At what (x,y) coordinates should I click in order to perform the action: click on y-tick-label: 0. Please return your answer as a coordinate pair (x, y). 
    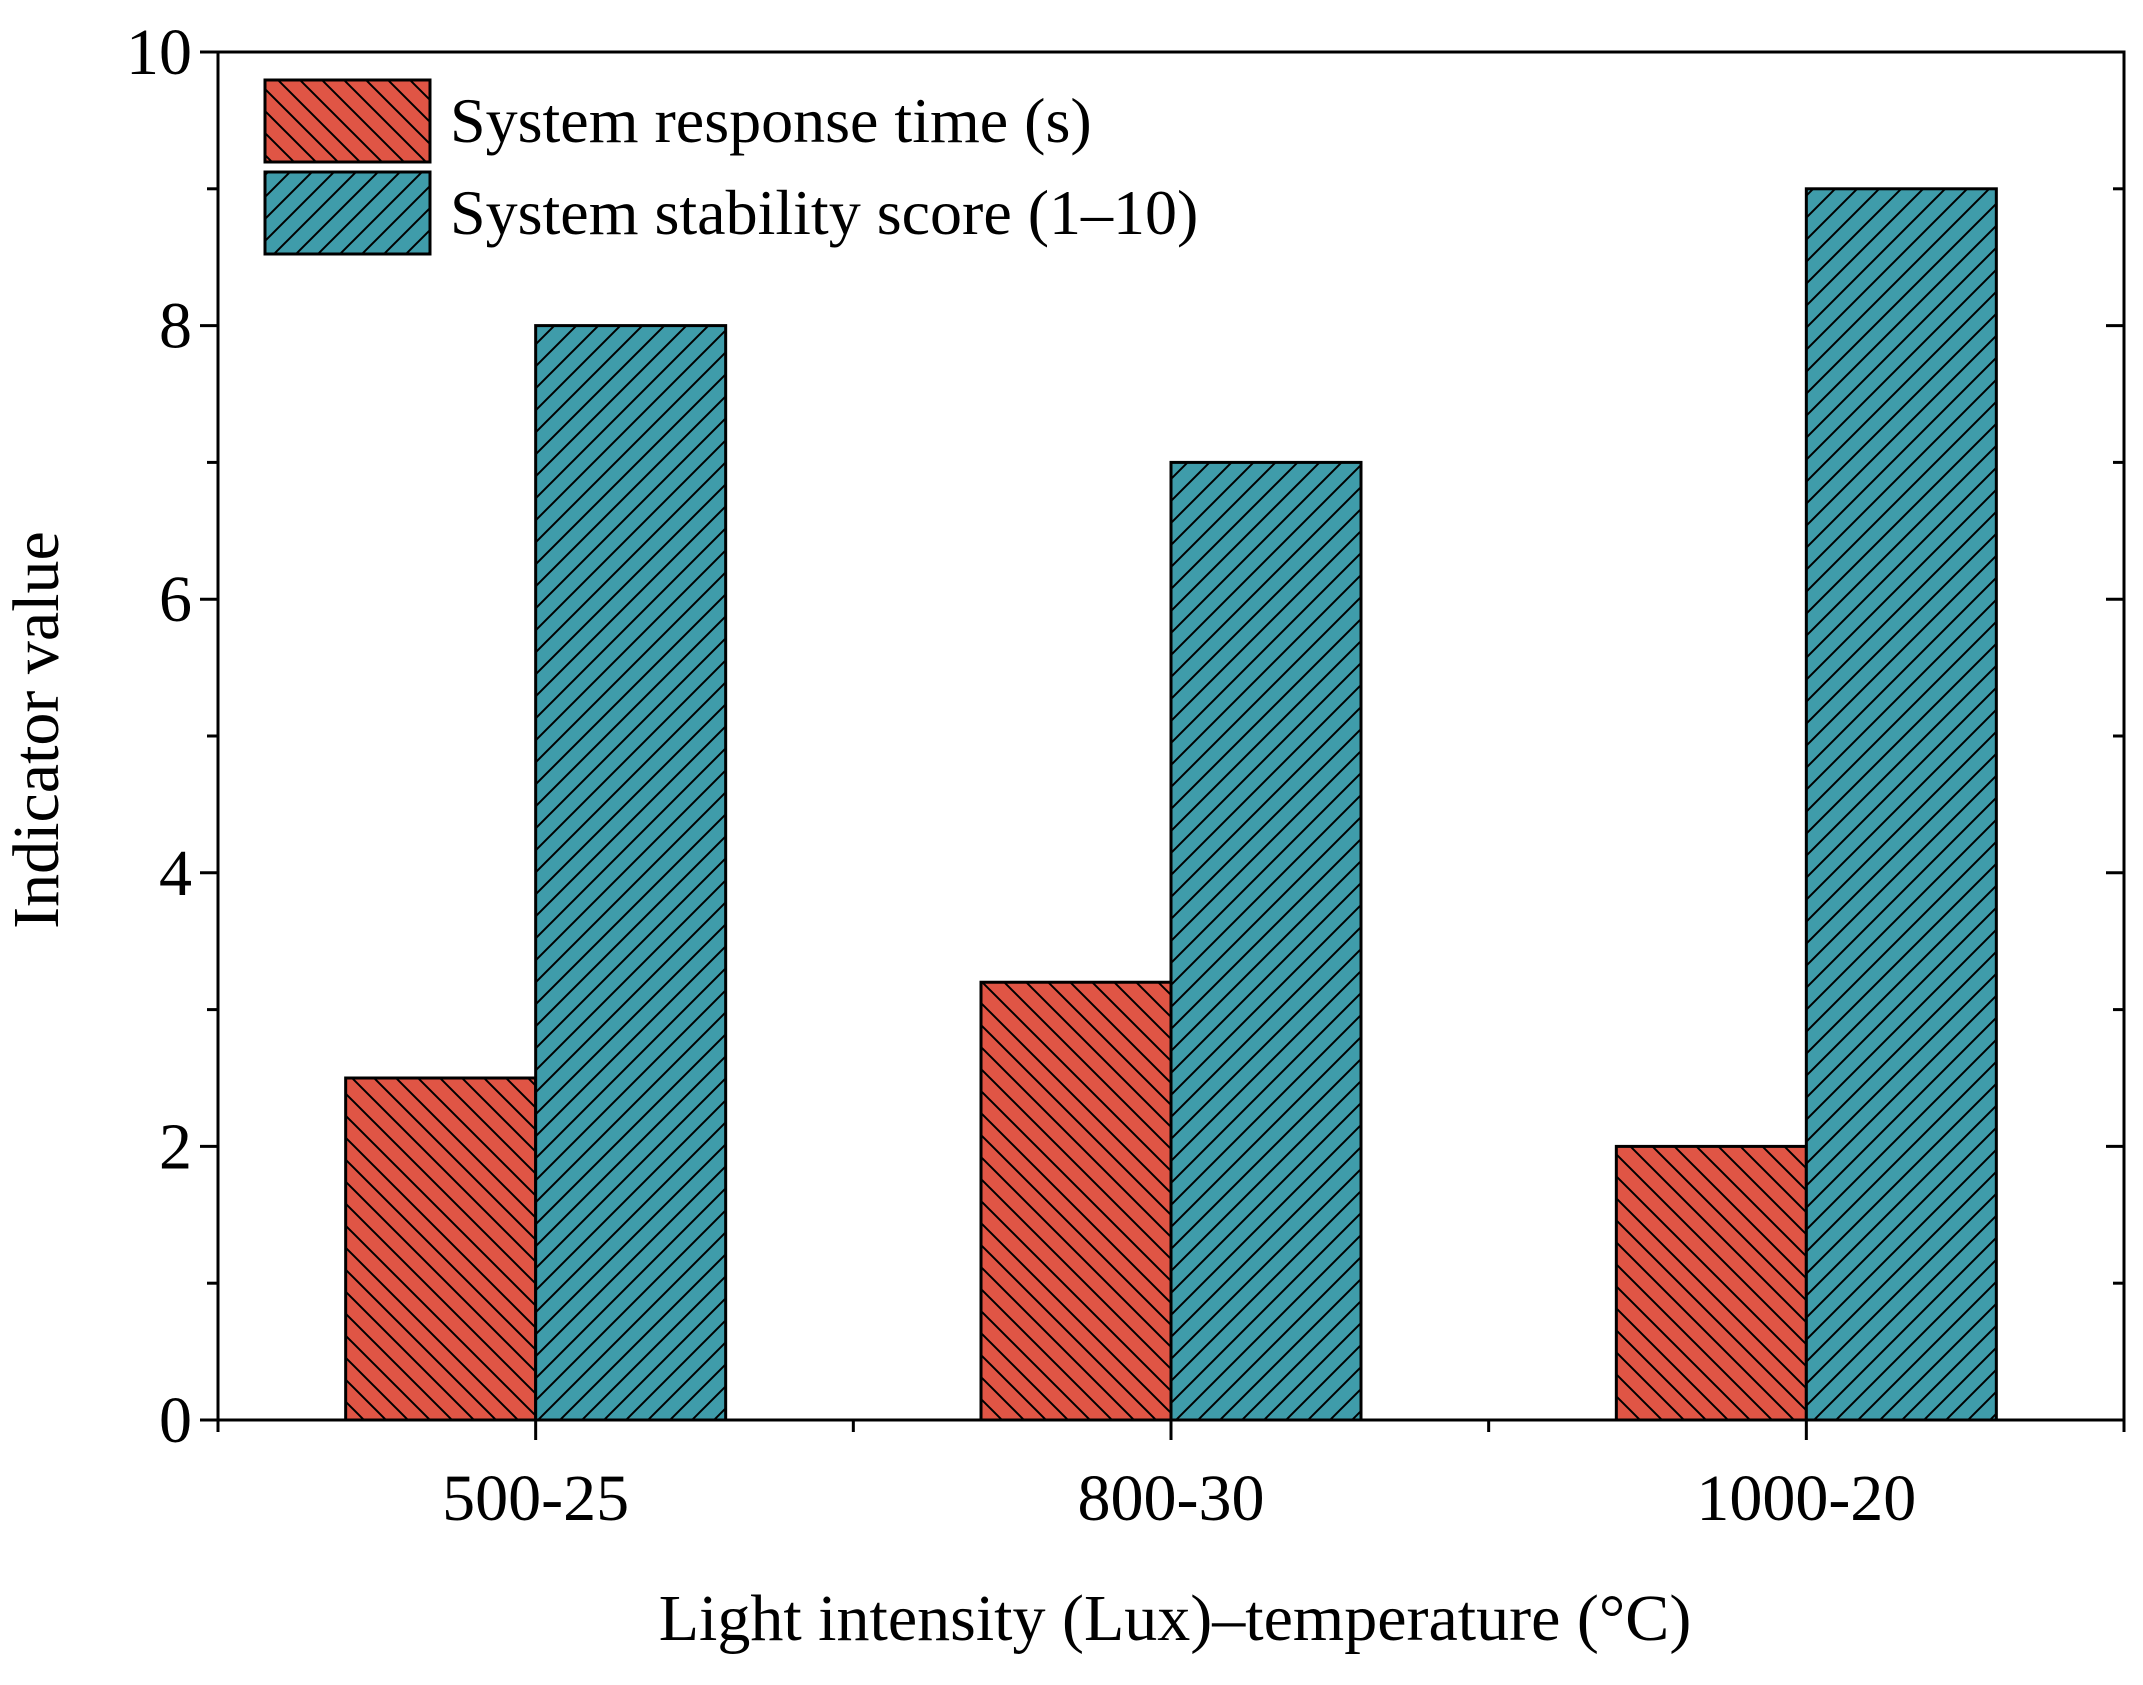
    Looking at the image, I should click on (175, 1420).